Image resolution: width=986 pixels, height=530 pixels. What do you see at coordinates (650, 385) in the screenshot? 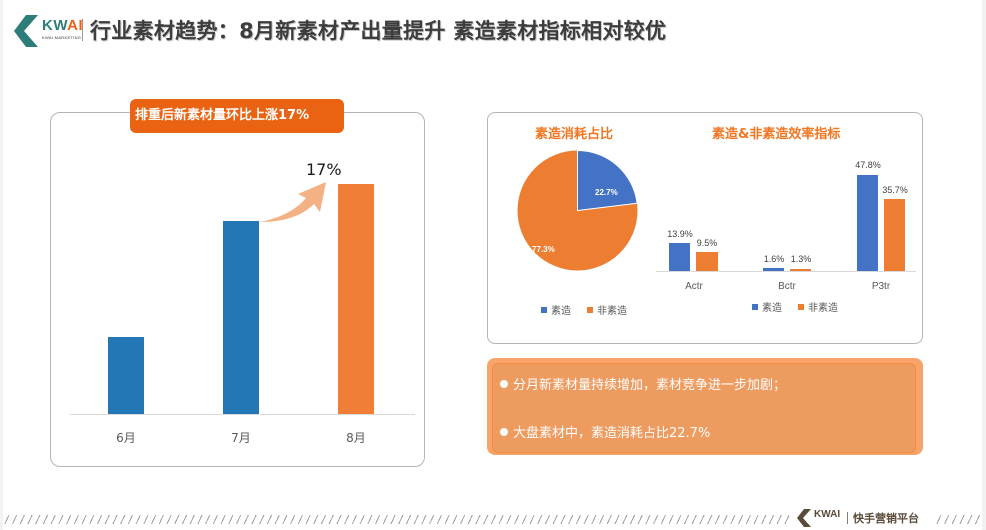
I see `summary-bullet-1-text: 分月新素材量持续增加，素材竞争进一步加剧；` at bounding box center [650, 385].